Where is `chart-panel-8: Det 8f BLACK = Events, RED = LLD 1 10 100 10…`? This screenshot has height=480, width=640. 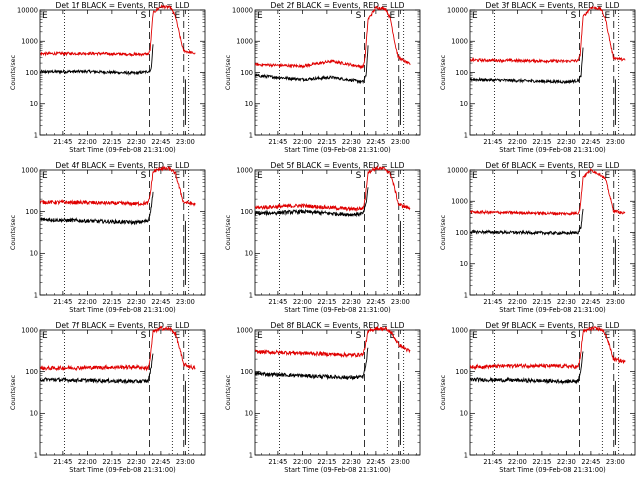
chart-panel-8: Det 8f BLACK = Events, RED = LLD 1 10 100 10… is located at coordinates (322, 397).